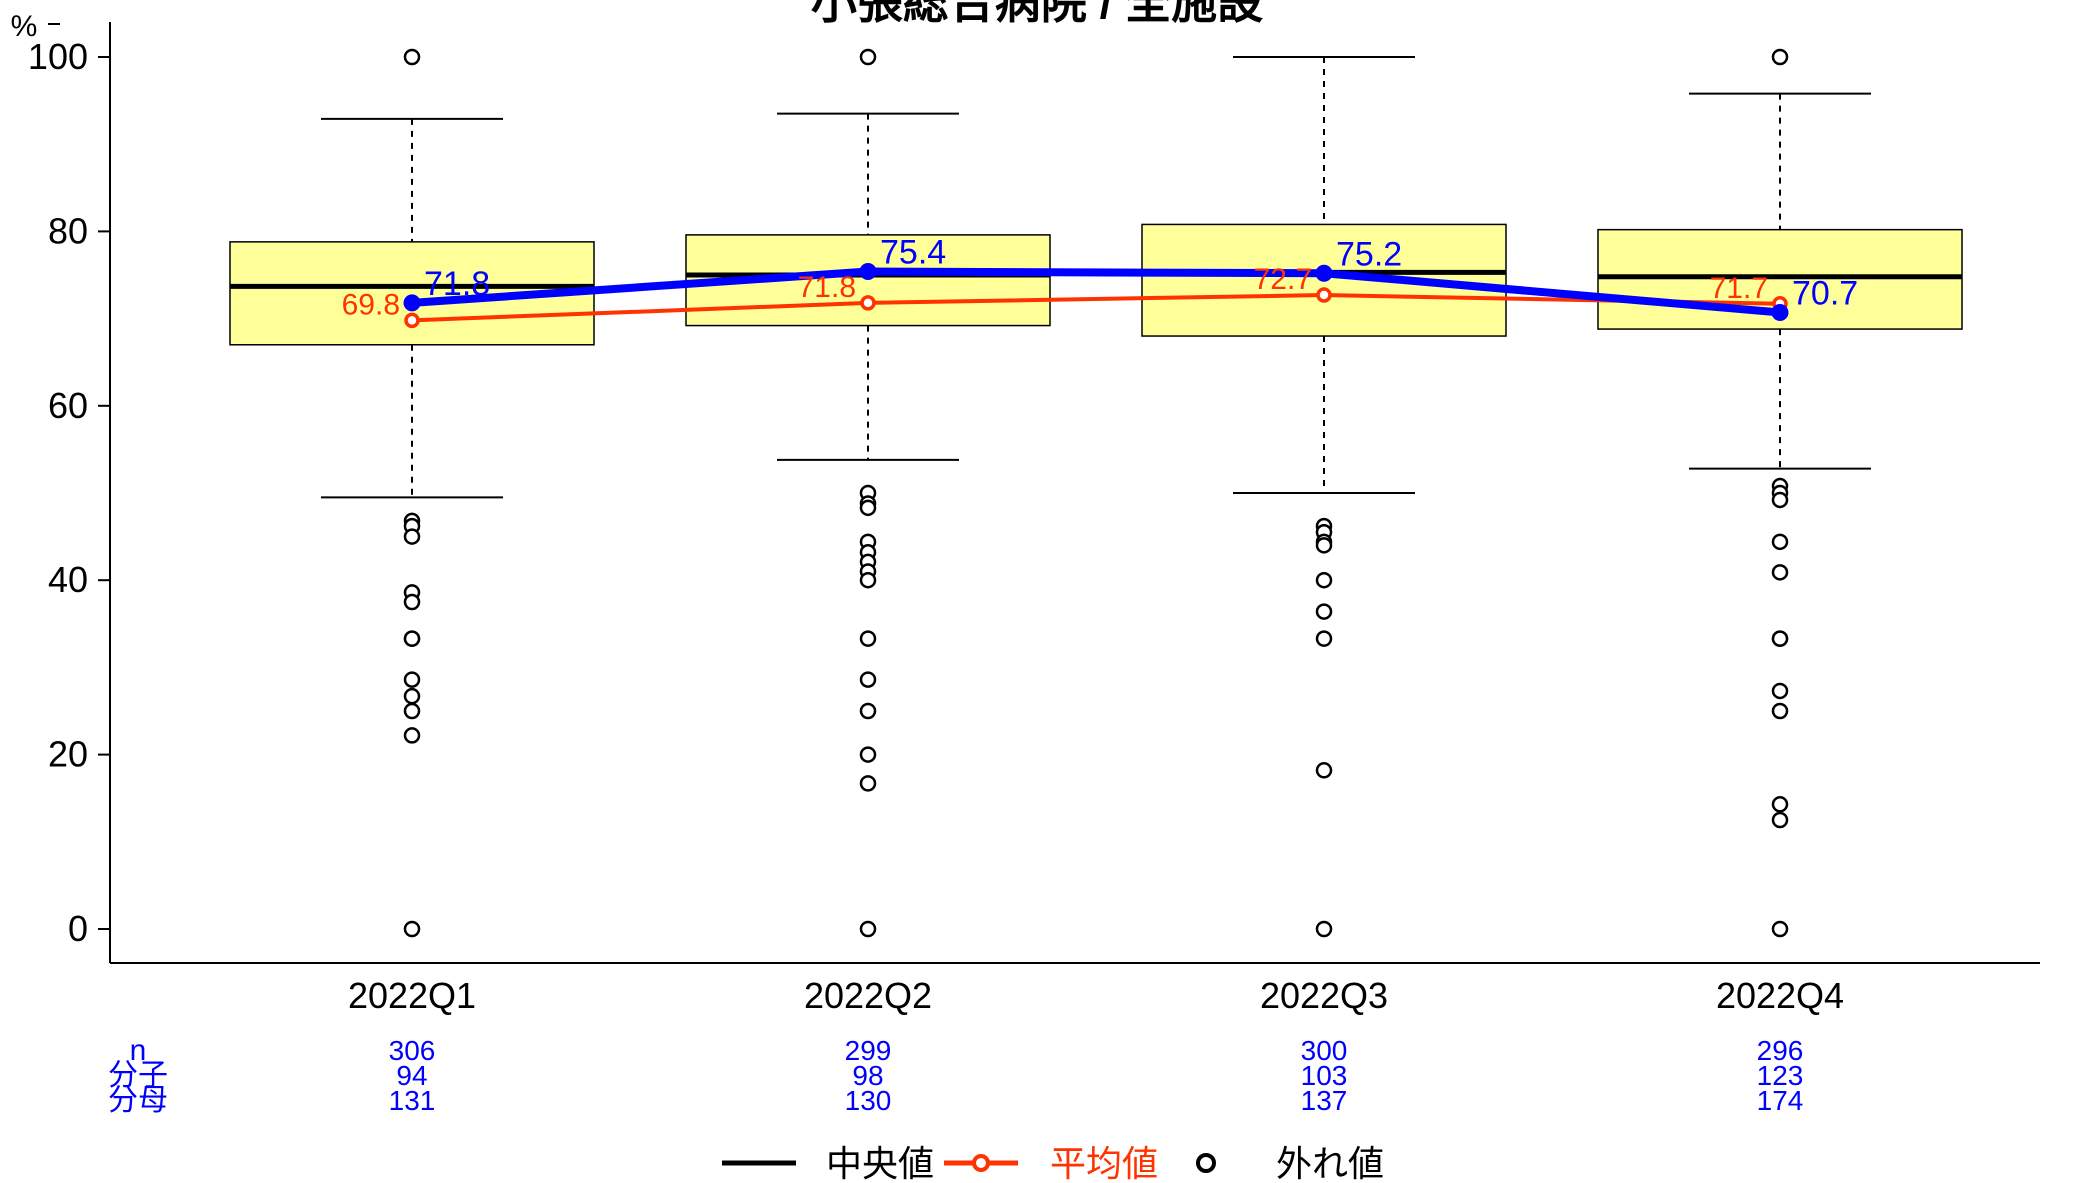 The height and width of the screenshot is (1183, 2073). What do you see at coordinates (867, 1075) in the screenshot?
I see `stats-value: 98` at bounding box center [867, 1075].